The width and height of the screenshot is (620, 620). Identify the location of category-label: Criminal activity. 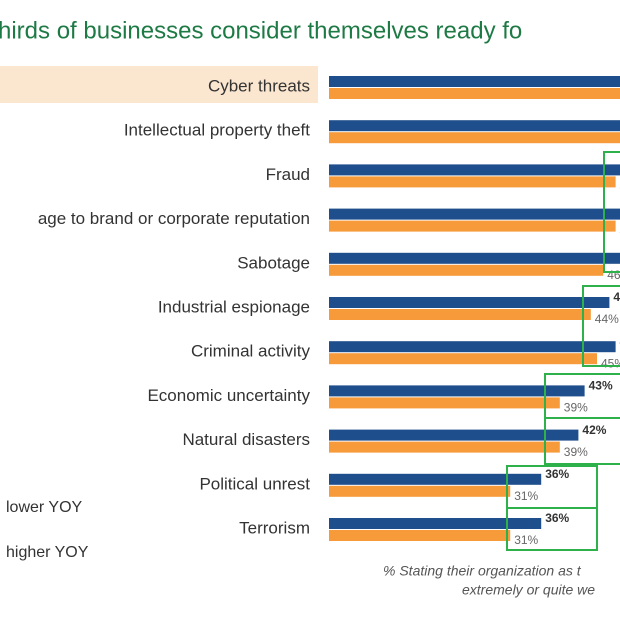
(251, 351).